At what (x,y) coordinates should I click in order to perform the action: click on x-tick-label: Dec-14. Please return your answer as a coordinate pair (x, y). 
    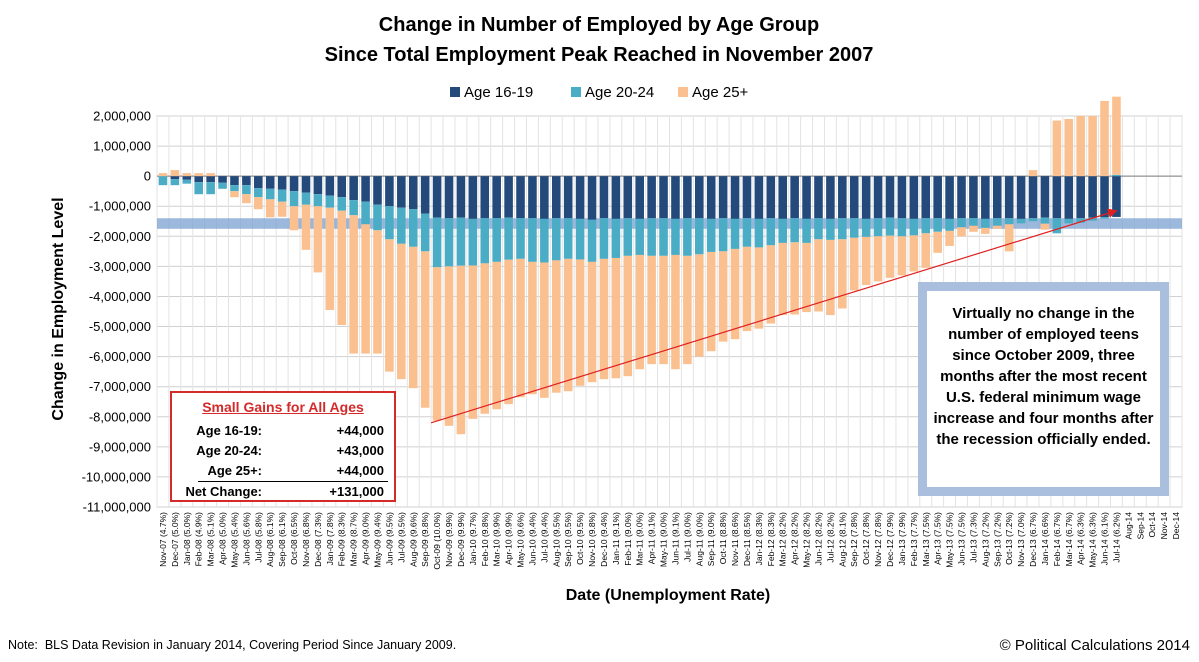
    Looking at the image, I should click on (1176, 526).